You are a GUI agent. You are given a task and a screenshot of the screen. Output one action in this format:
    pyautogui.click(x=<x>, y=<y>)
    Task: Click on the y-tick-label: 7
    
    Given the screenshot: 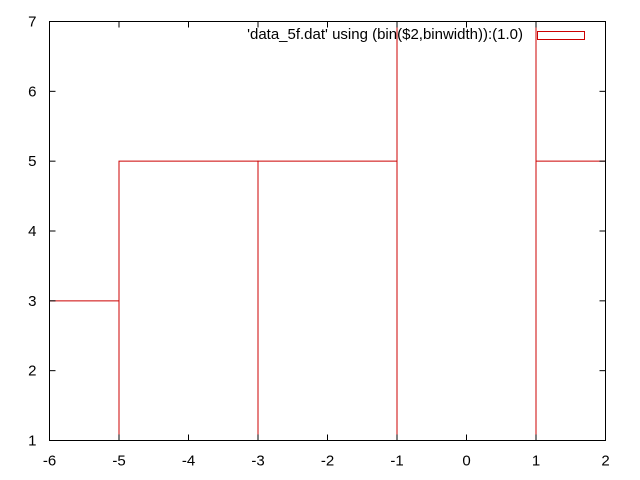 What is the action you would take?
    pyautogui.click(x=32, y=22)
    